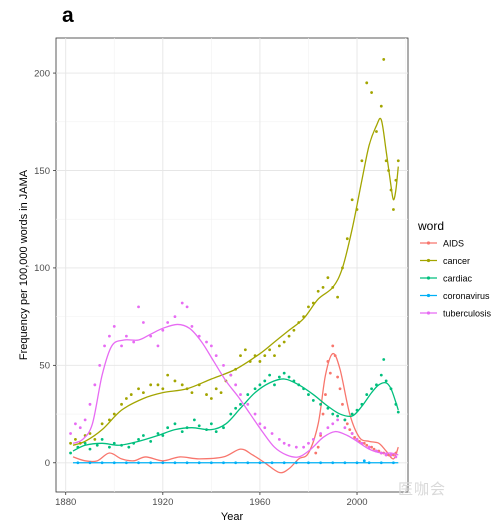 This screenshot has width=504, height=522. Describe the element at coordinates (44, 366) in the screenshot. I see `y-tick-label: 50` at that location.